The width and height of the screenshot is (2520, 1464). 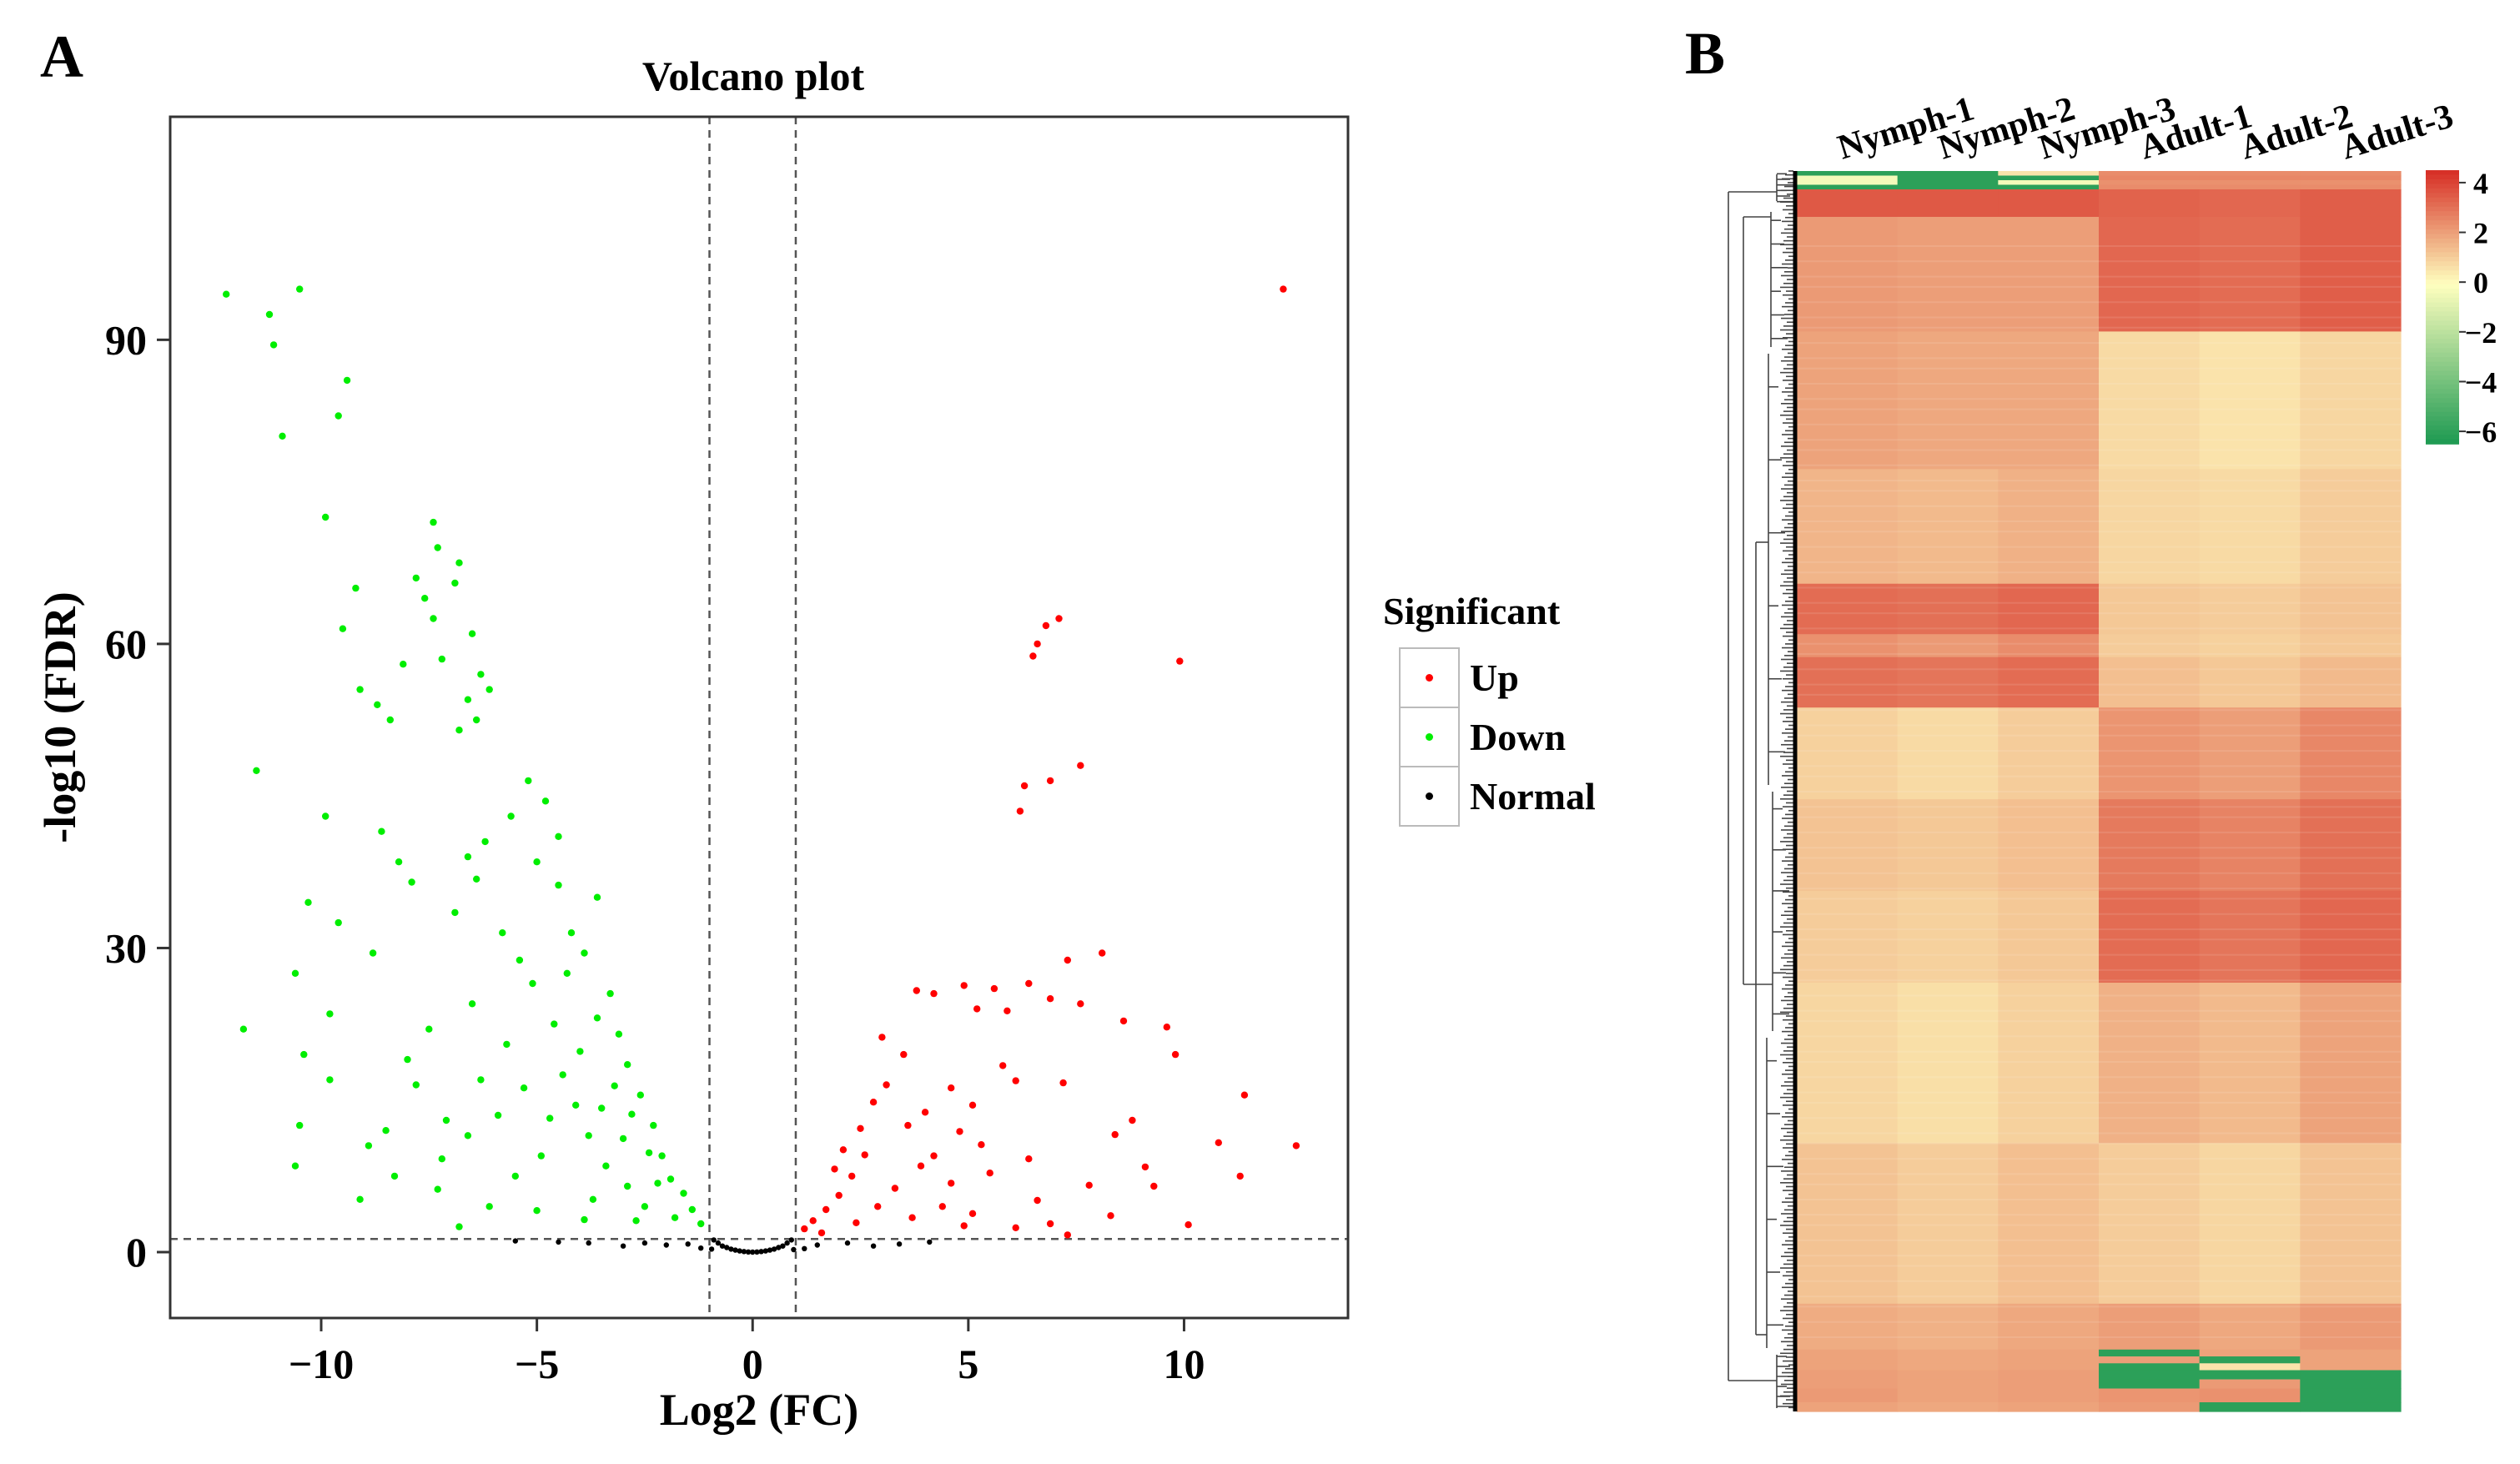 What do you see at coordinates (1760, 789) in the screenshot?
I see `row-dendrogram` at bounding box center [1760, 789].